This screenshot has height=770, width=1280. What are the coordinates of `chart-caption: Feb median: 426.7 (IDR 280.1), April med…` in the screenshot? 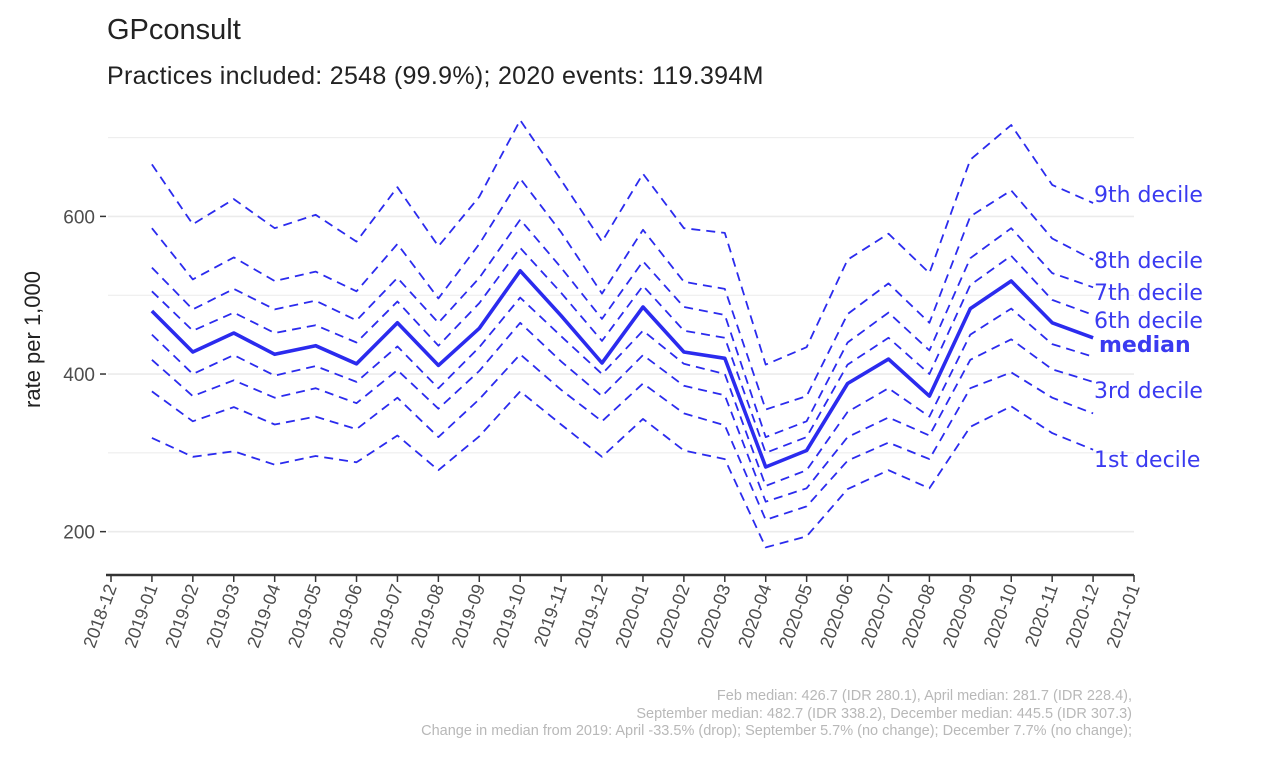 It's located at (632, 714).